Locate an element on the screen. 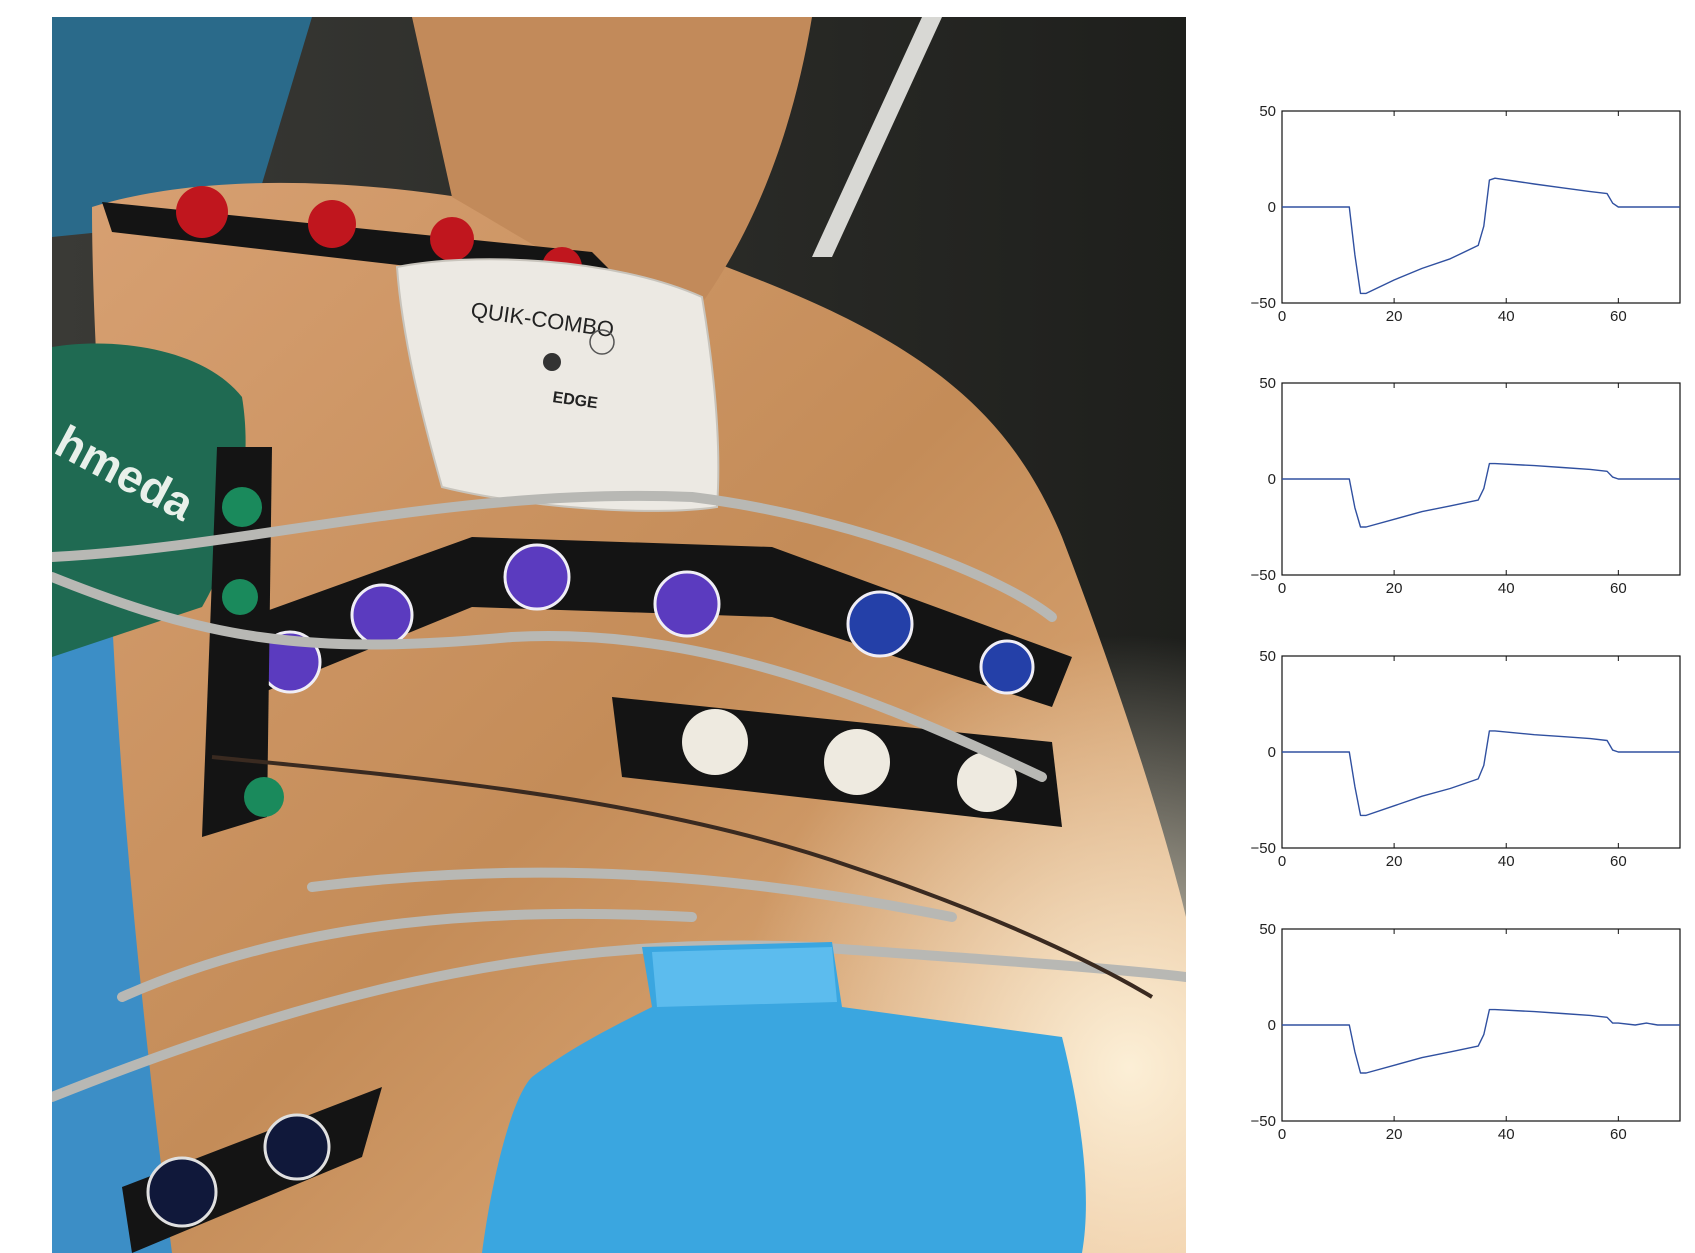  electrodes-dark is located at coordinates (238, 1170).